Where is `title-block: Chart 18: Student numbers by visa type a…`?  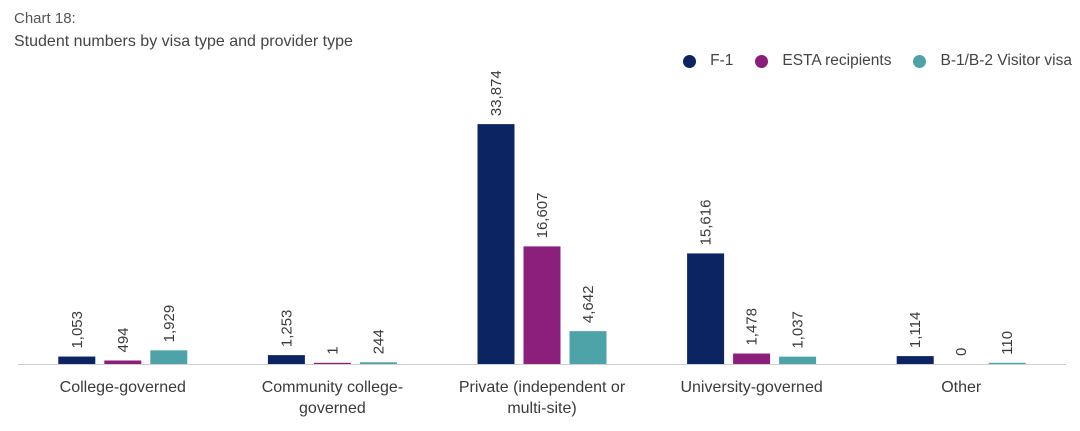 title-block: Chart 18: Student numbers by visa type a… is located at coordinates (183, 31).